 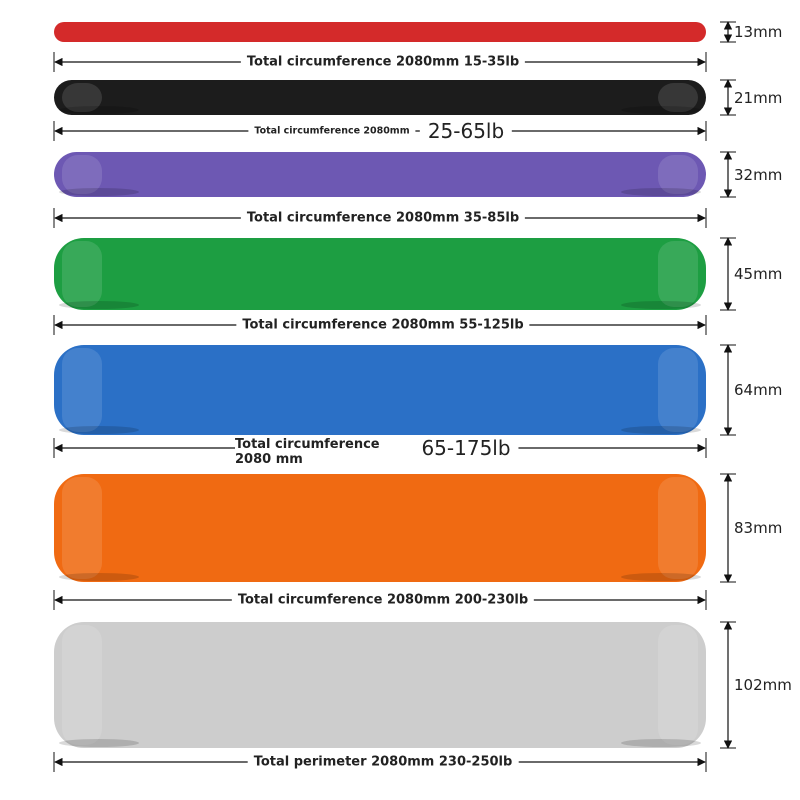 What do you see at coordinates (758, 528) in the screenshot?
I see `width-label: 83mm` at bounding box center [758, 528].